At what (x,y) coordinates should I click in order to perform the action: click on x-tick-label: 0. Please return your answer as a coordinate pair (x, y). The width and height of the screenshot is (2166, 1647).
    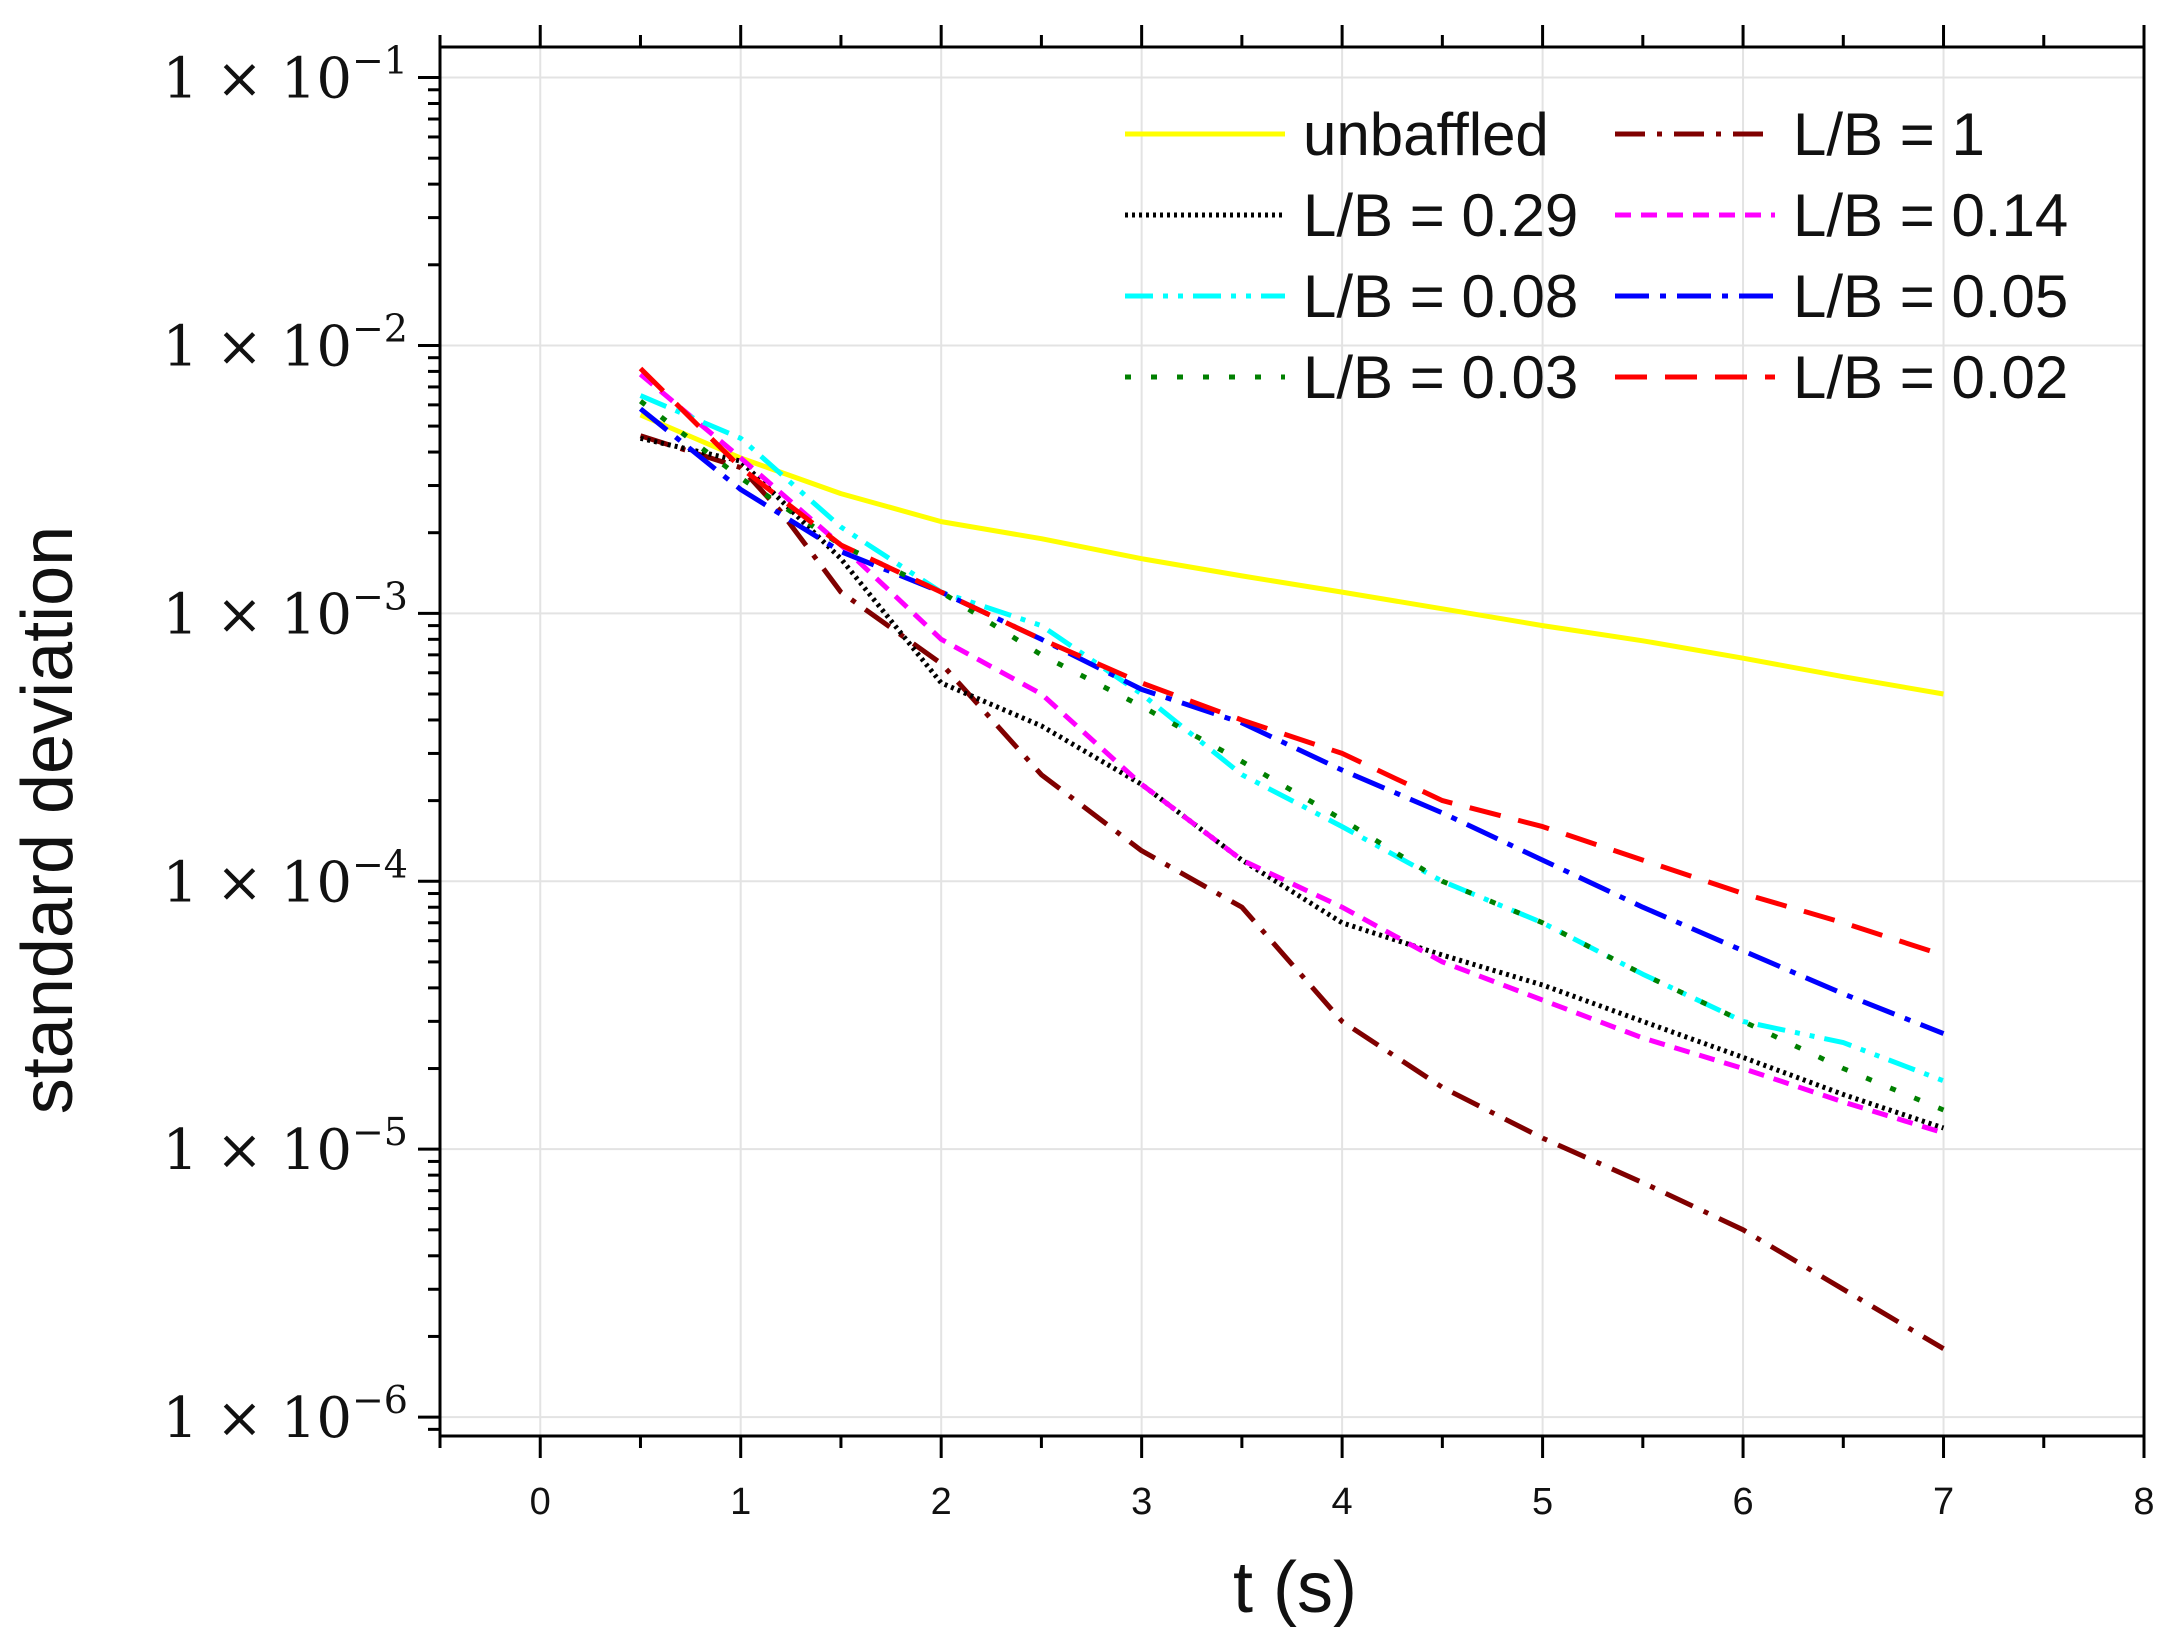
    Looking at the image, I should click on (540, 1502).